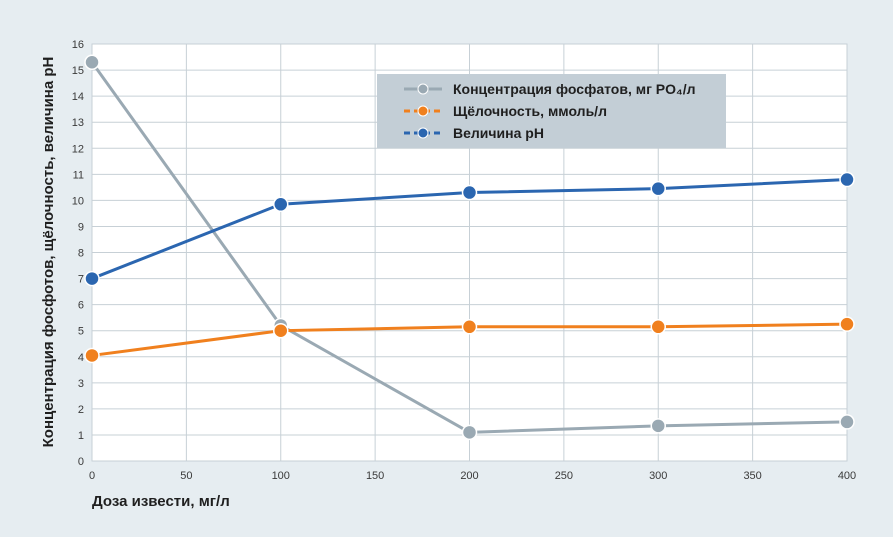  I want to click on y-tick-label: 16, so click(78, 45).